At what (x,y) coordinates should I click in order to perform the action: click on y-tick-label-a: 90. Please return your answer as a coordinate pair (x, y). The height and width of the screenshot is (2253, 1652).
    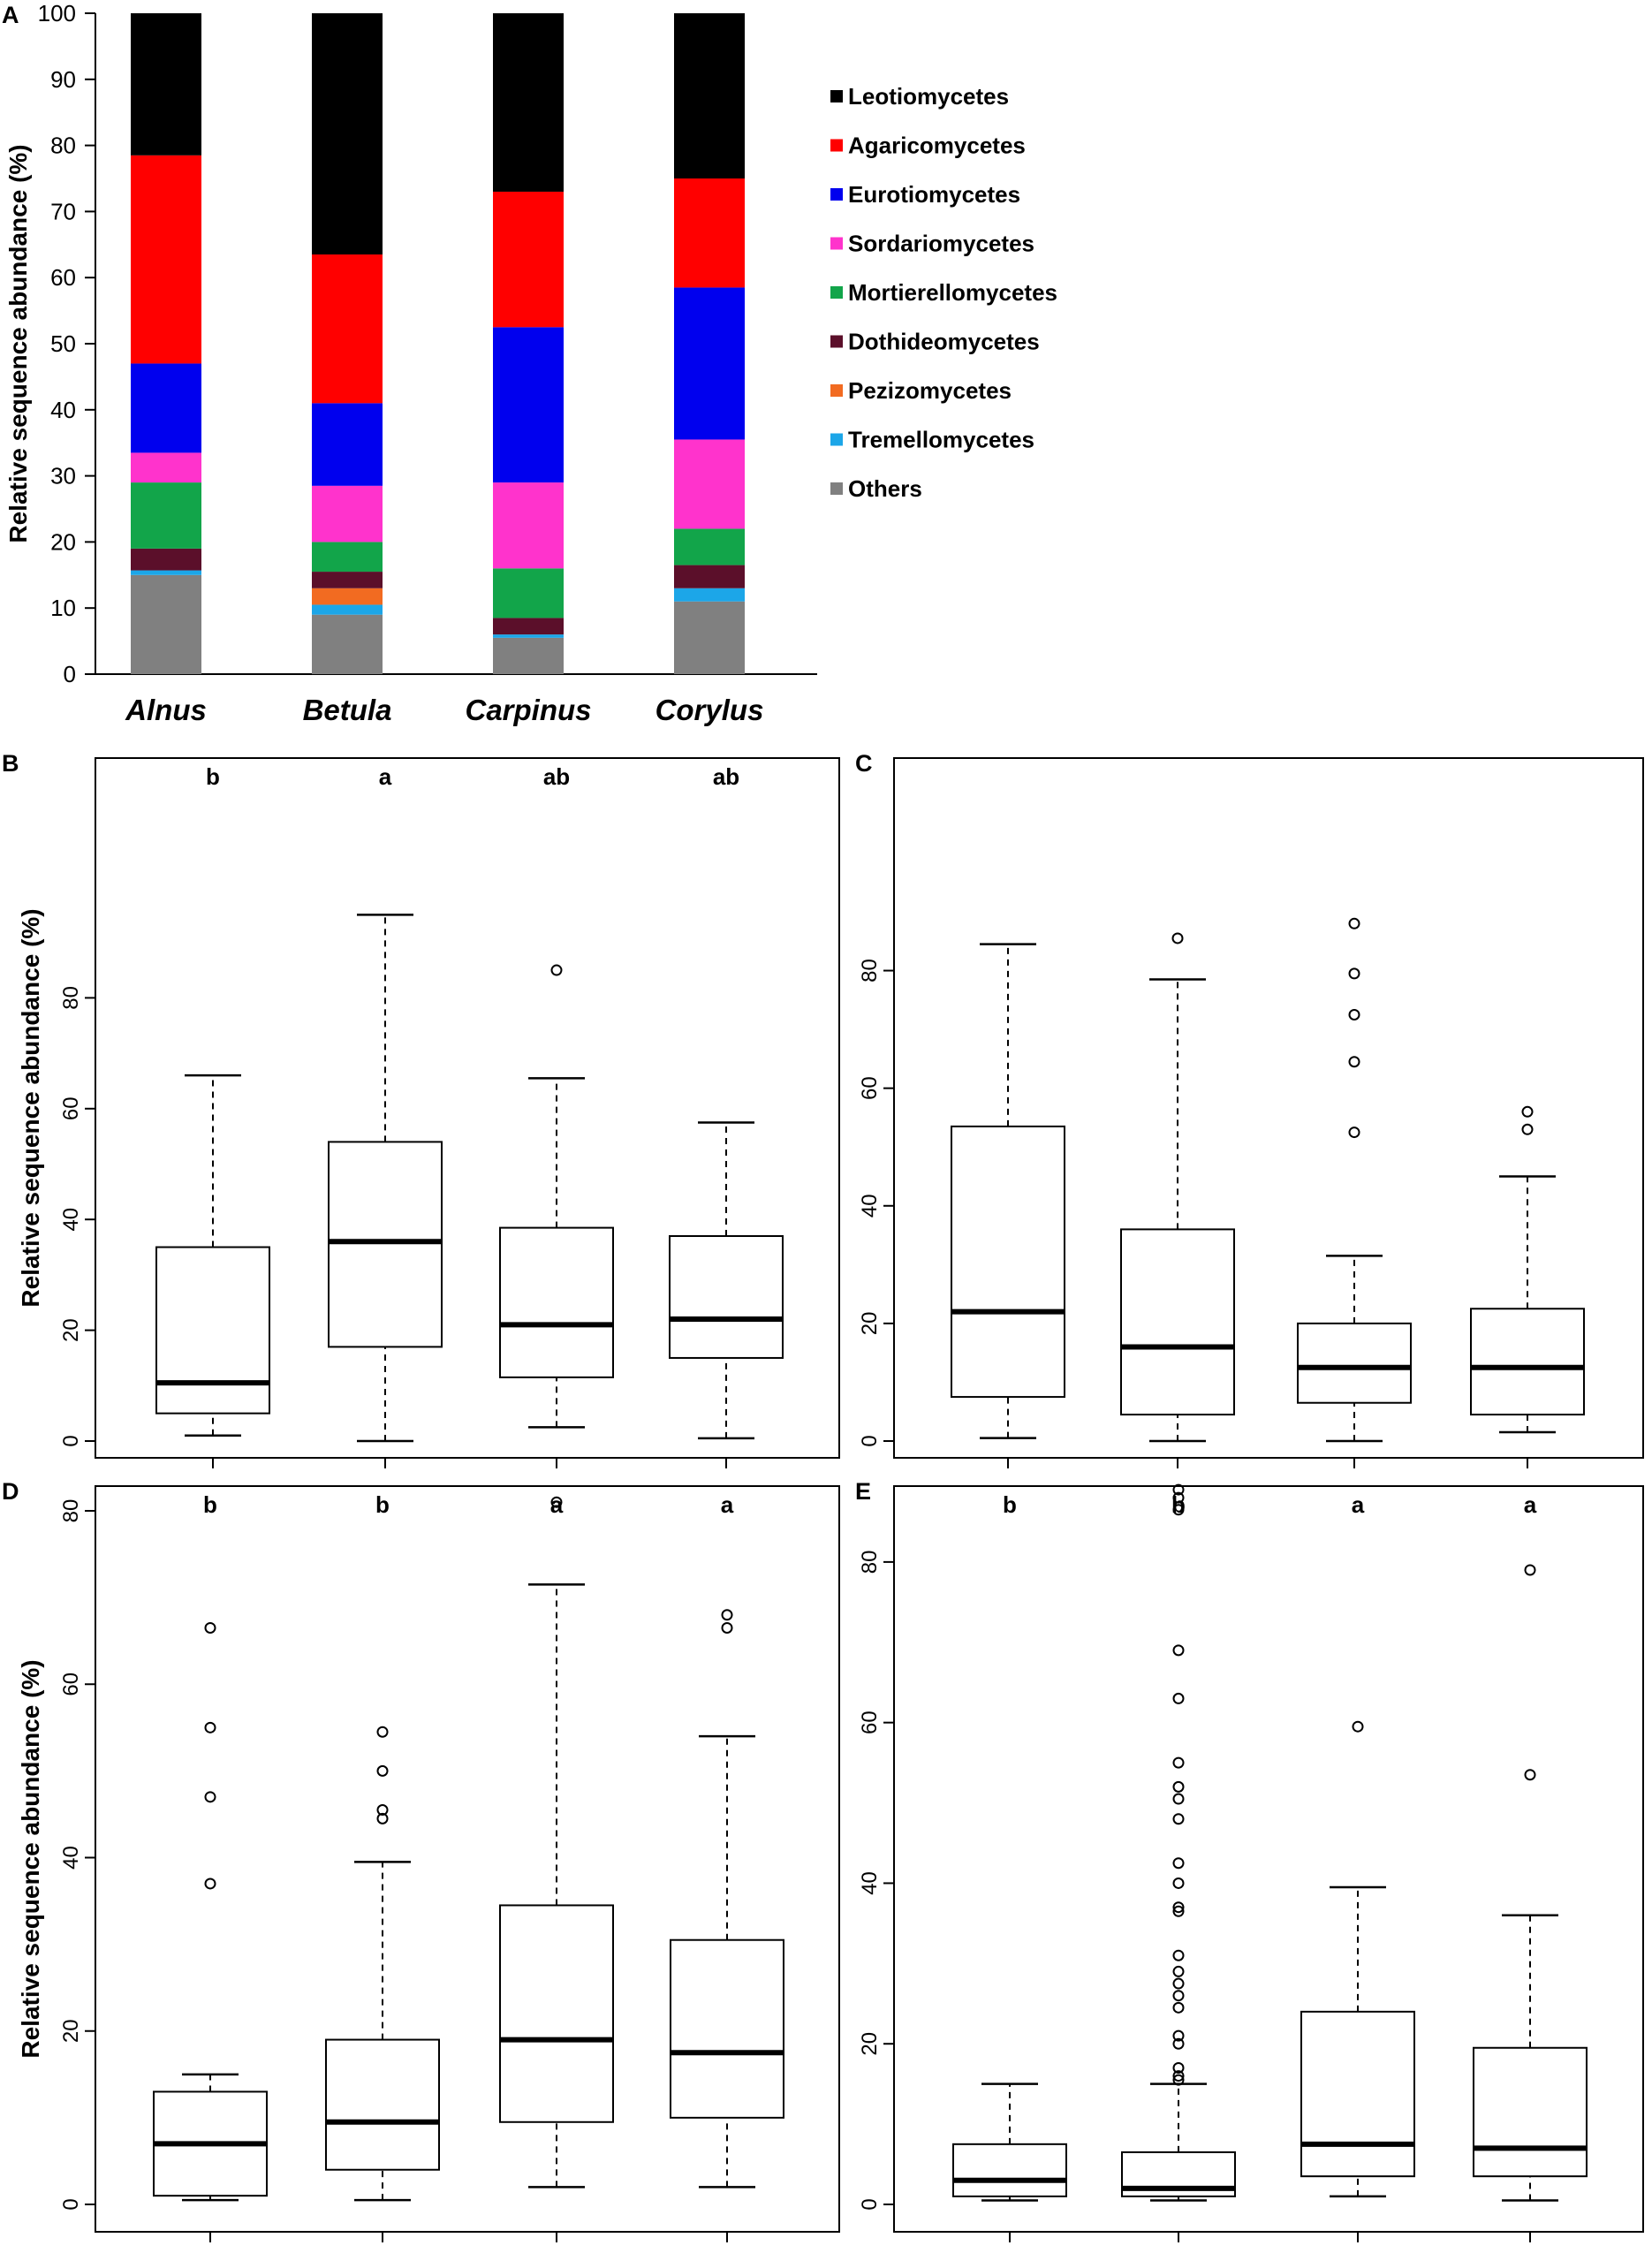
    Looking at the image, I should click on (63, 79).